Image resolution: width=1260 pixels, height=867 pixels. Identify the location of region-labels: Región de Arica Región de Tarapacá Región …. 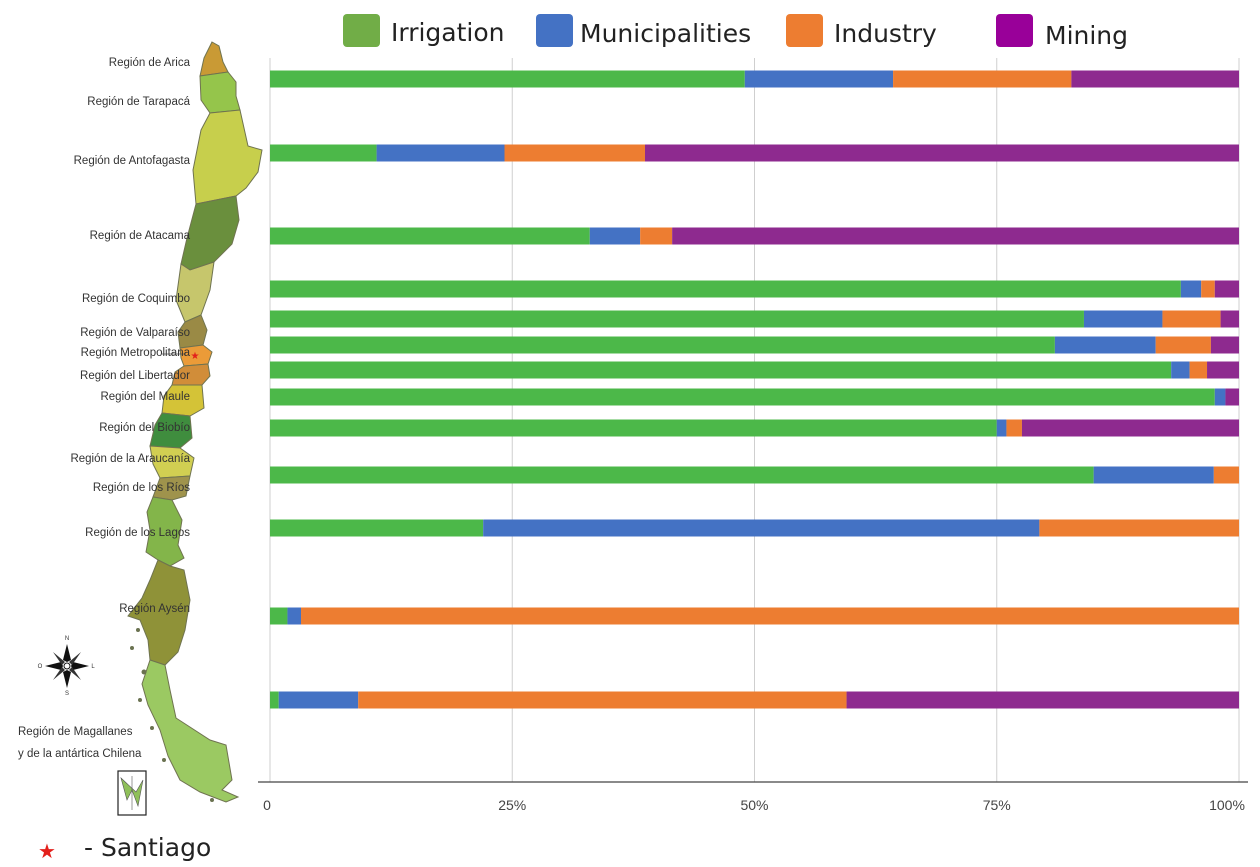
(104, 408).